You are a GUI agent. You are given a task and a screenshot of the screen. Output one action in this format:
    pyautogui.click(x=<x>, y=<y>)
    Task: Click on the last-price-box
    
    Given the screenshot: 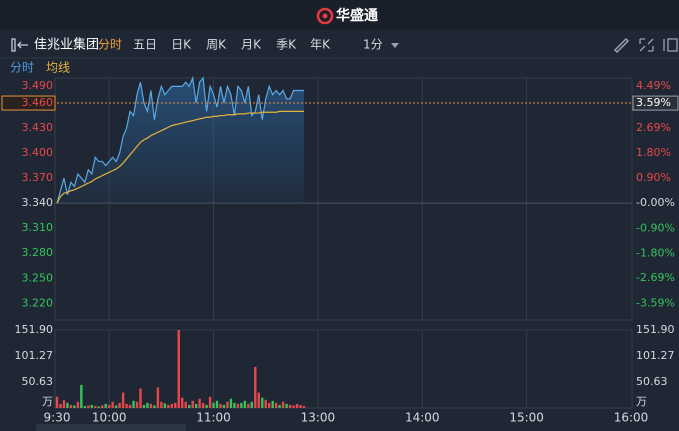 What is the action you would take?
    pyautogui.click(x=28, y=103)
    